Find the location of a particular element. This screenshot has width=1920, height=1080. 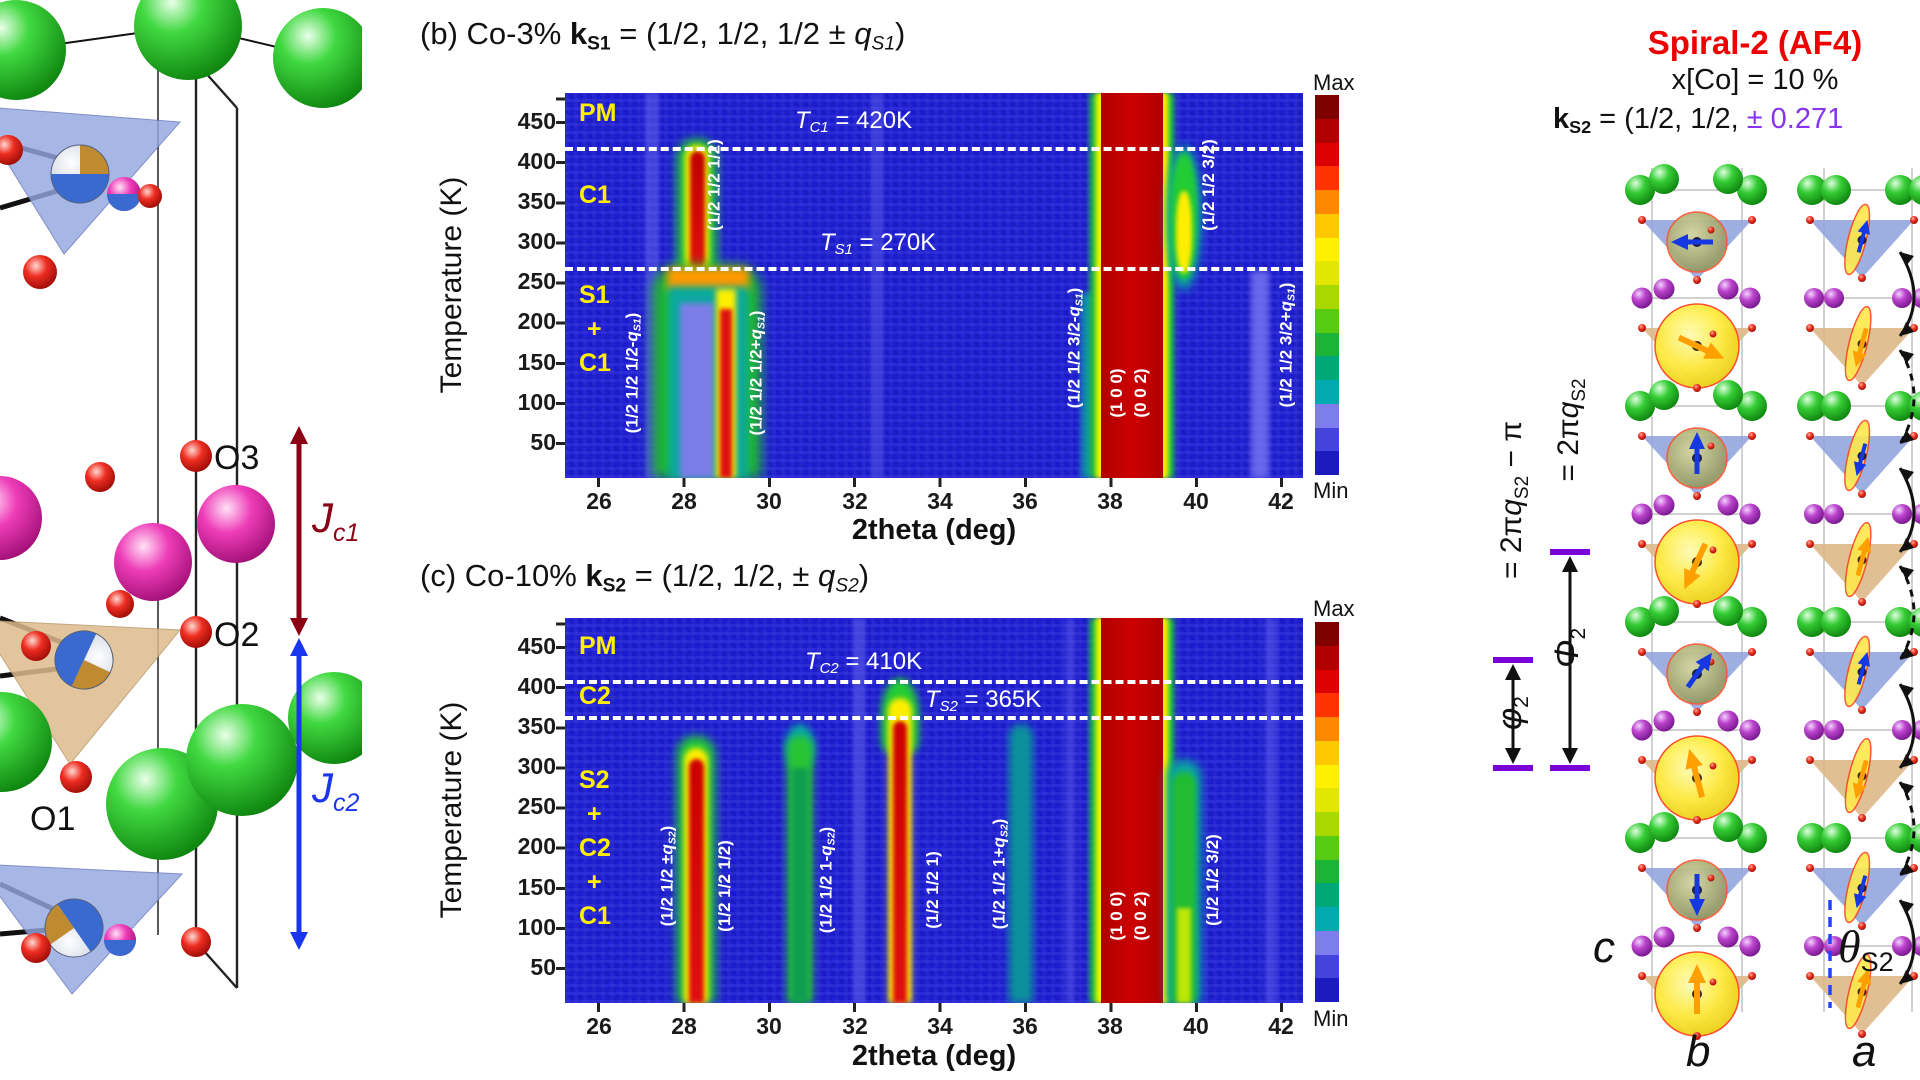

heat-region-s1-red is located at coordinates (726, 393).